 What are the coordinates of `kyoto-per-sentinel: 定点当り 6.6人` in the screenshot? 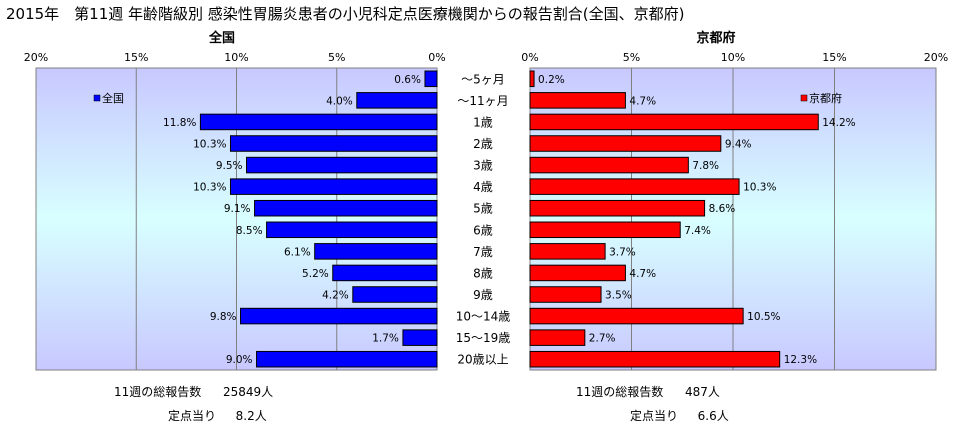 It's located at (679, 415).